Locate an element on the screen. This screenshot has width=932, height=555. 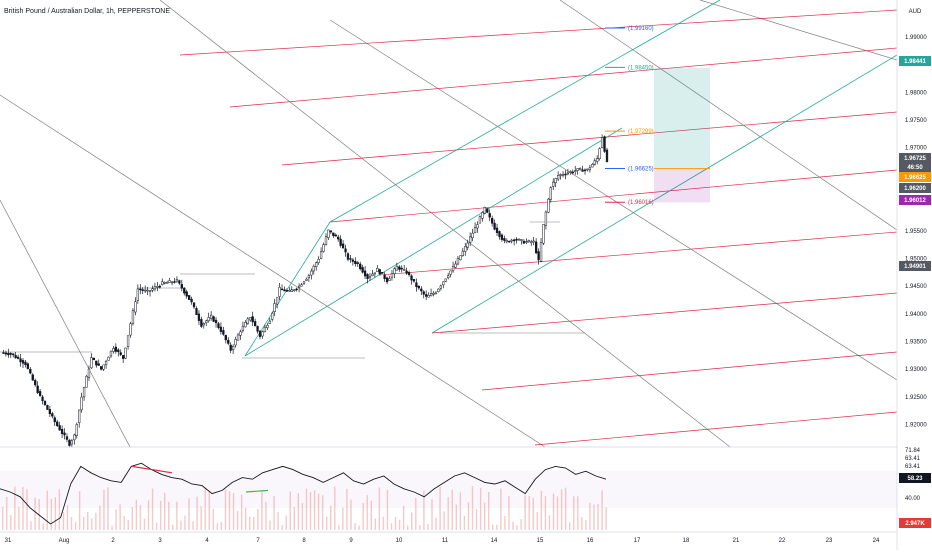
time-tick-label: 10 is located at coordinates (399, 541).